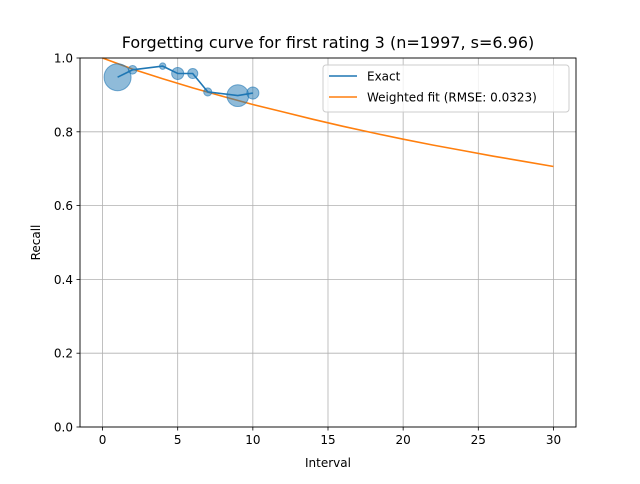 The height and width of the screenshot is (484, 640). Describe the element at coordinates (327, 440) in the screenshot. I see `x-tick-label: 15` at that location.